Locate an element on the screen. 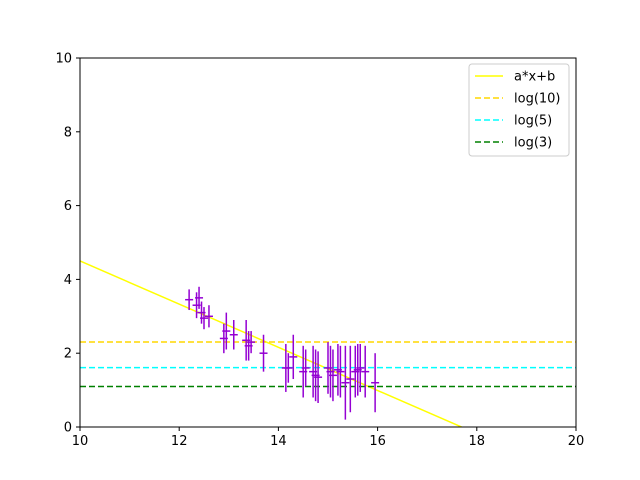 The image size is (640, 480). x-tick-label: 20 is located at coordinates (576, 441).